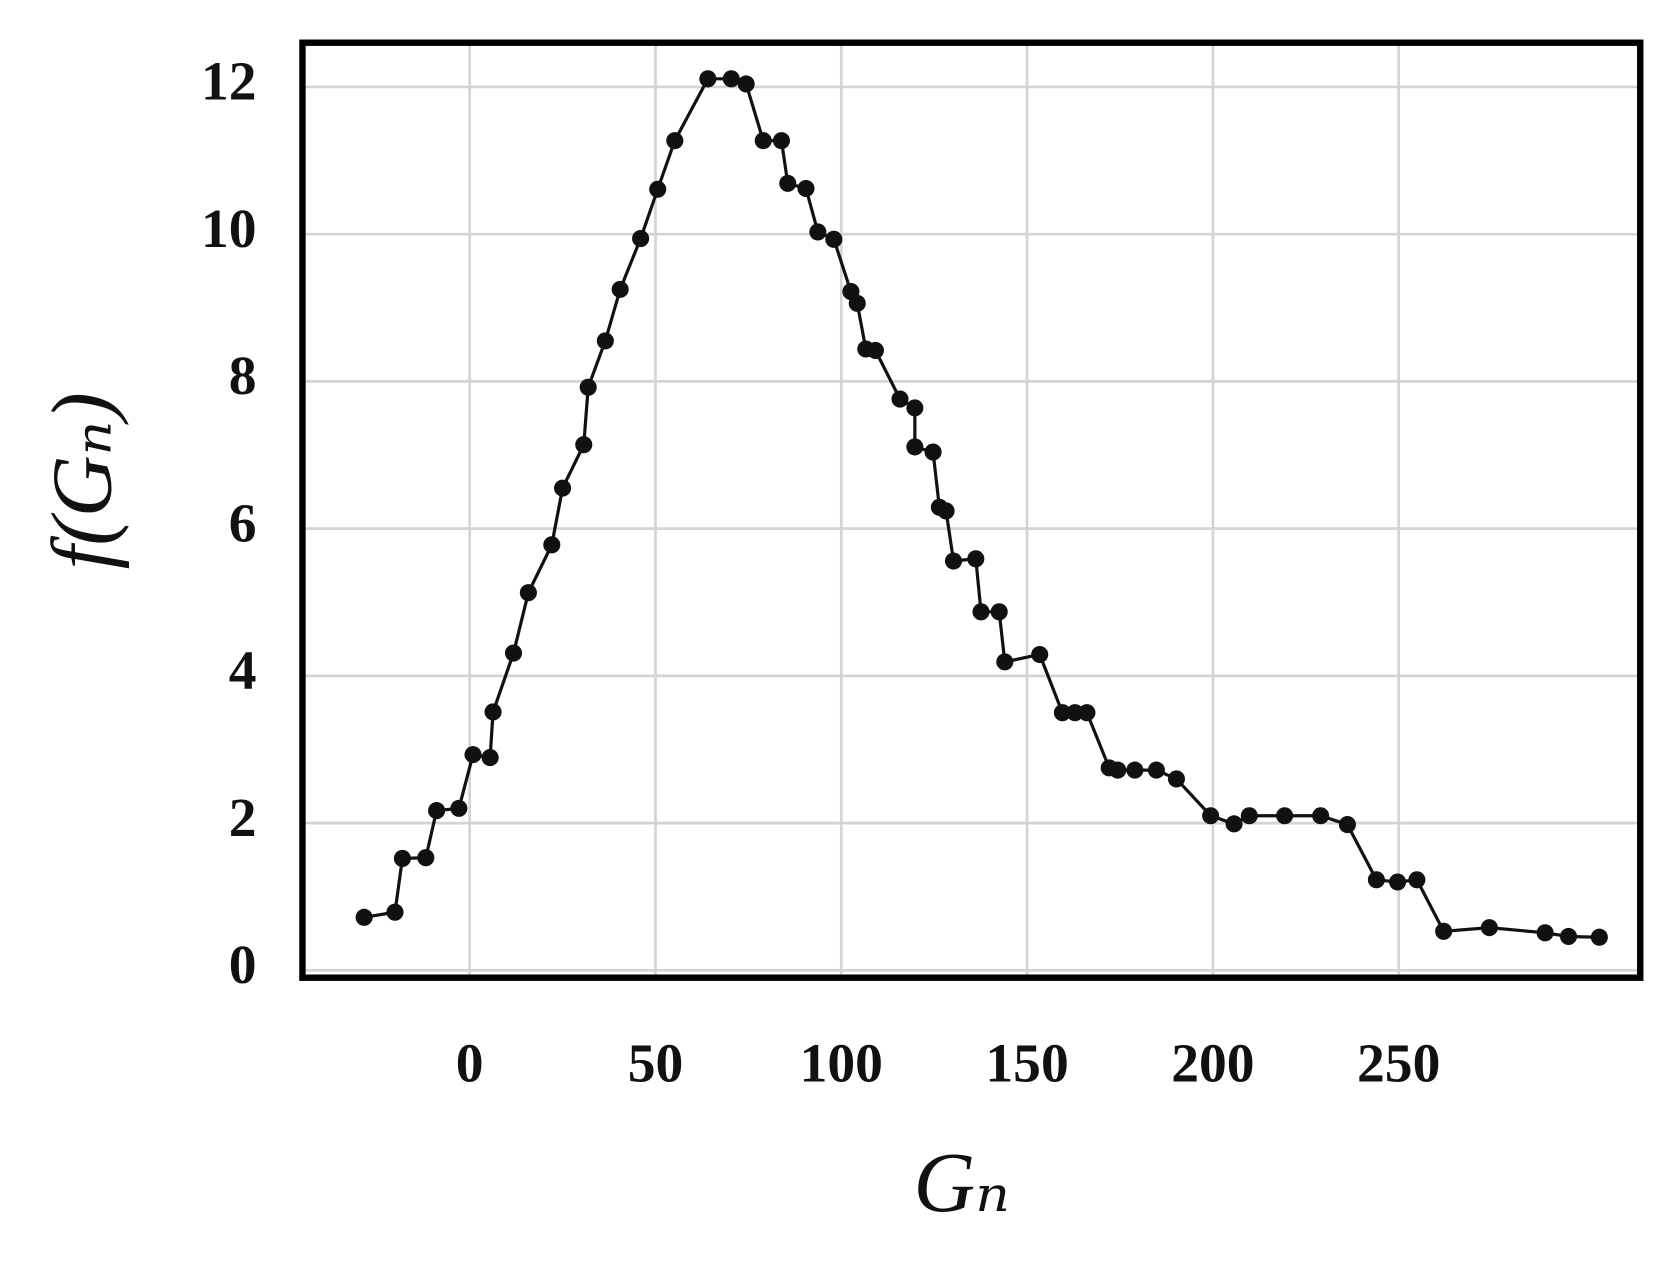 The height and width of the screenshot is (1263, 1667). What do you see at coordinates (470, 1063) in the screenshot?
I see `x-tick-label: 0` at bounding box center [470, 1063].